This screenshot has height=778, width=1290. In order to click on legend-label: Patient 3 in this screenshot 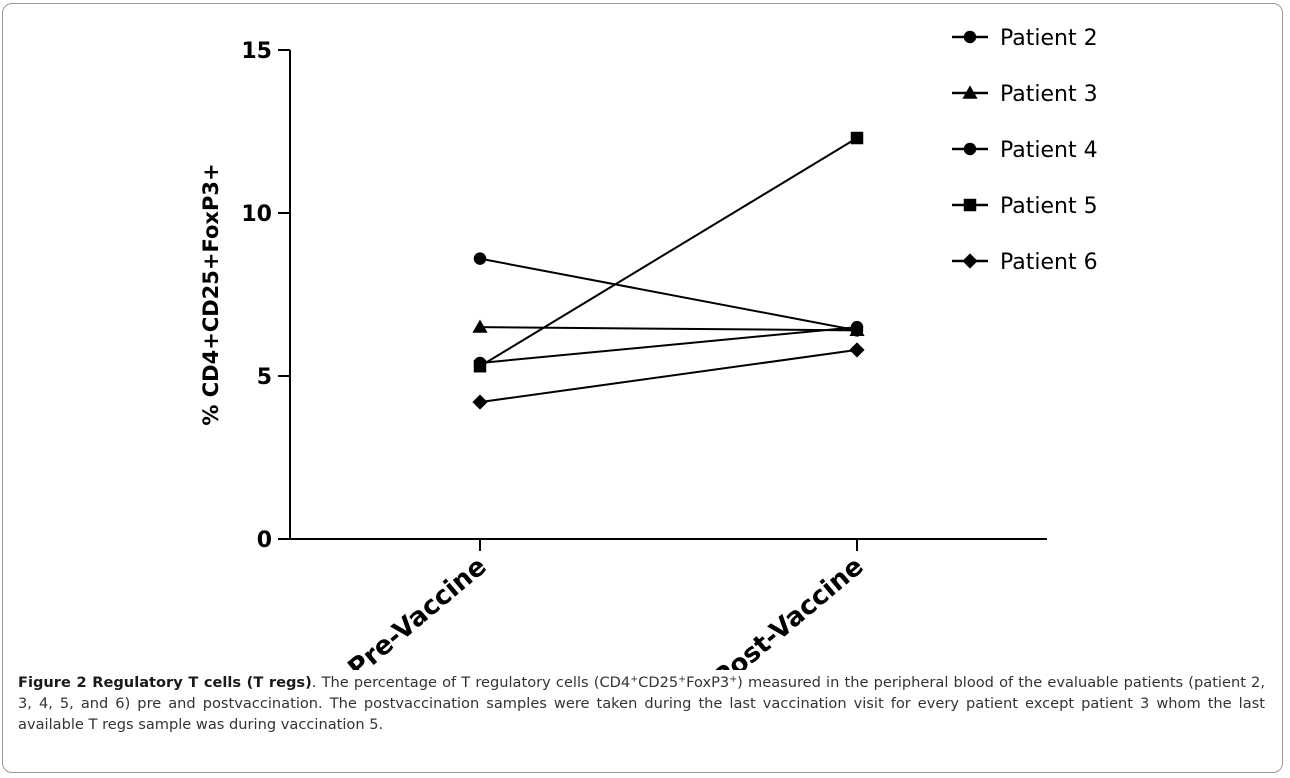, I will do `click(1049, 94)`.